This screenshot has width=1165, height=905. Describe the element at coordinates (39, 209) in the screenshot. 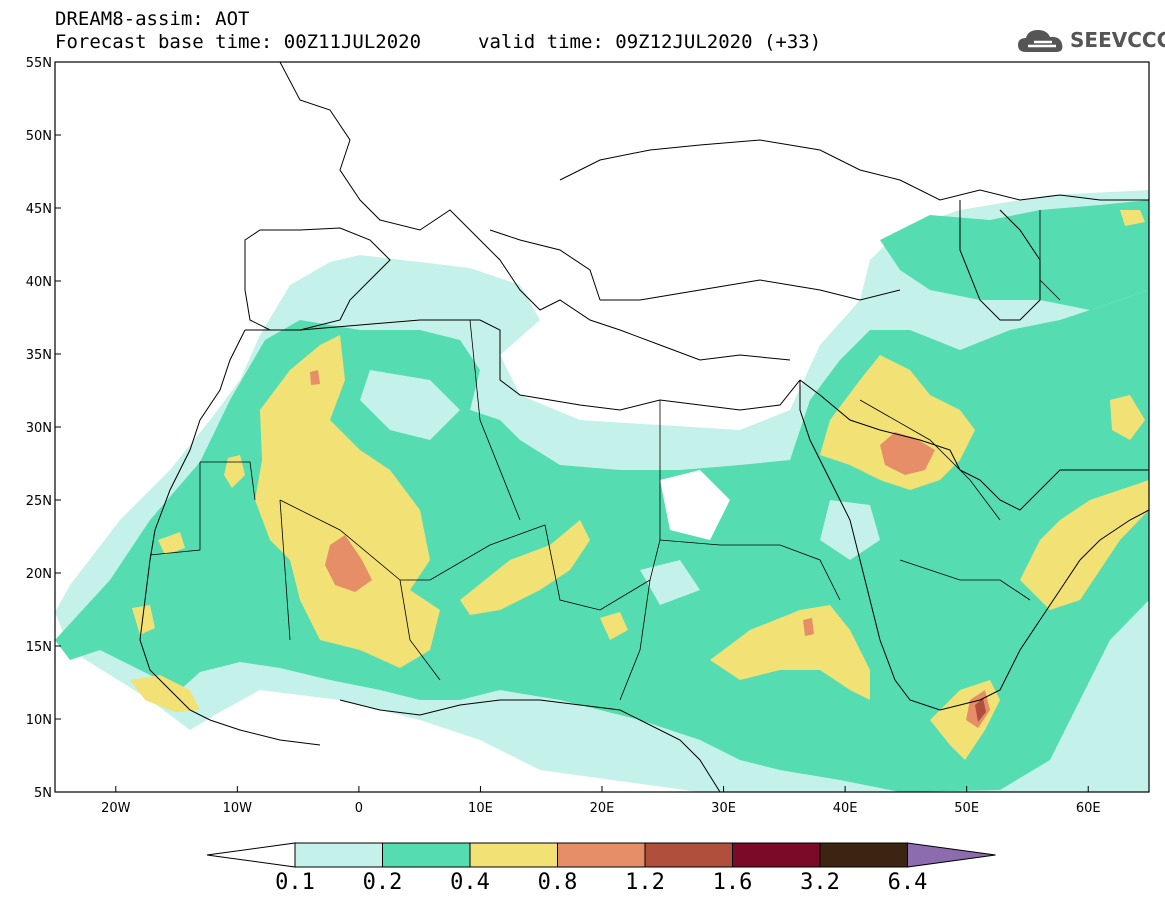

I see `lat-tick-label: 45N` at that location.